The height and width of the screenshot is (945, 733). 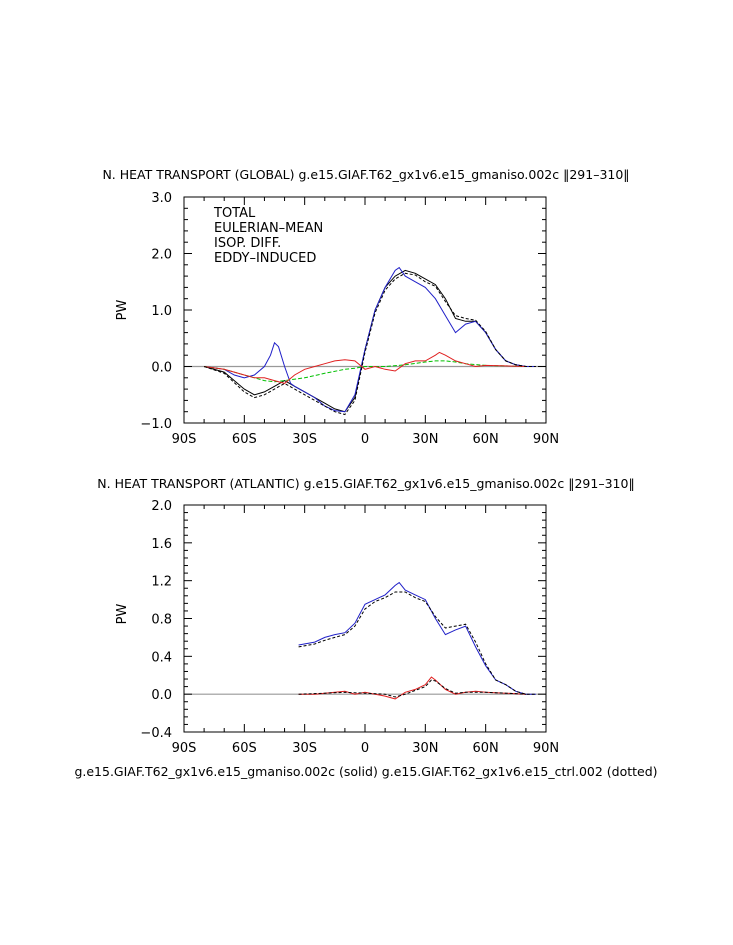 What do you see at coordinates (268, 228) in the screenshot?
I see `legend-entry: EULERIAN–MEAN` at bounding box center [268, 228].